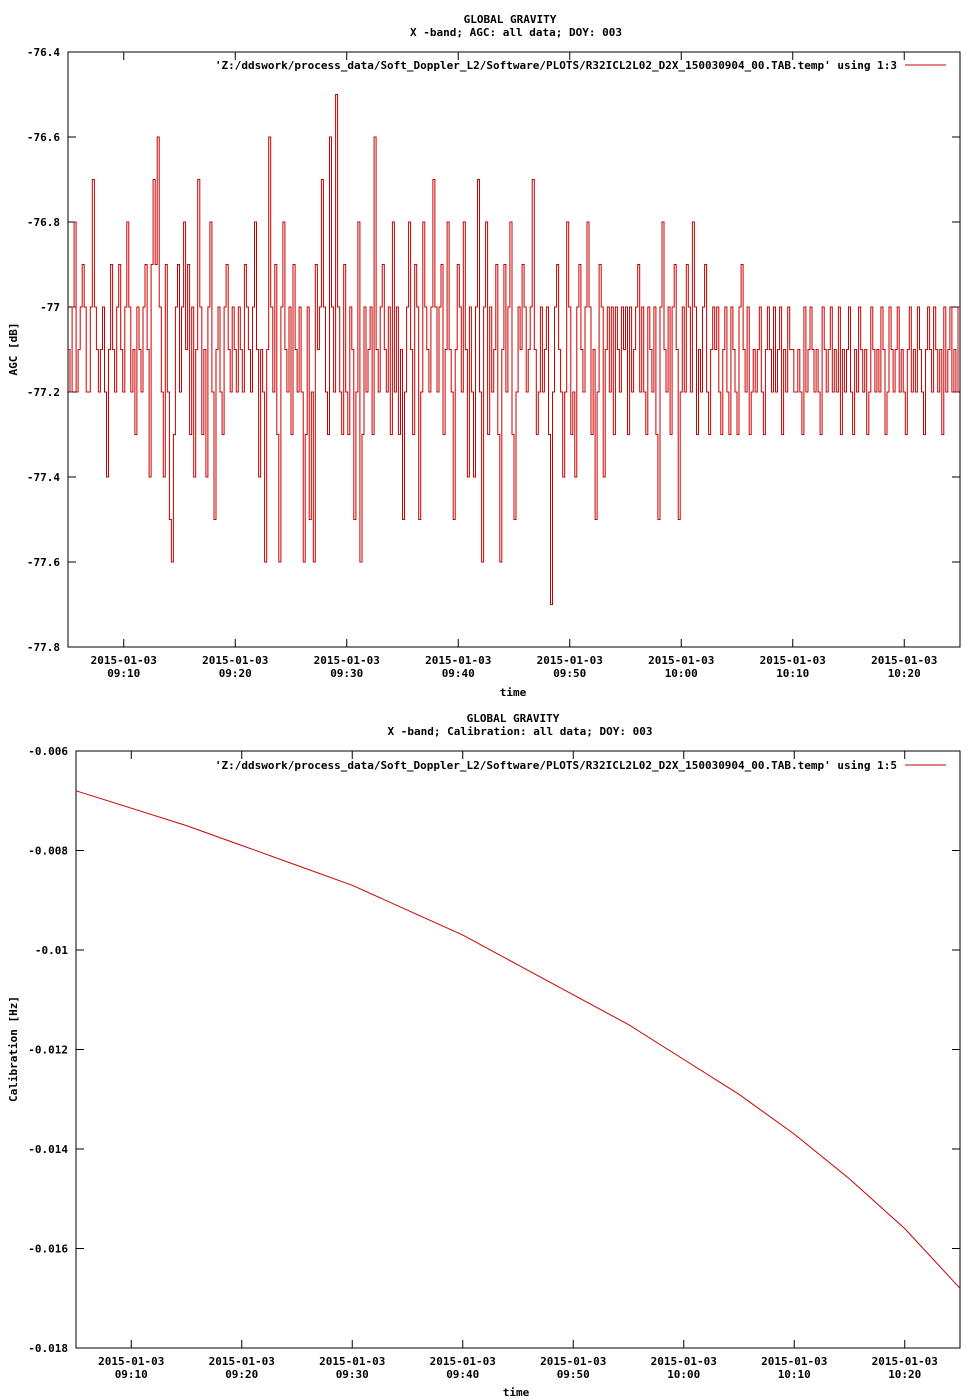 This screenshot has height=1400, width=980. Describe the element at coordinates (48, 1149) in the screenshot. I see `y-tick-label: -0.014` at that location.